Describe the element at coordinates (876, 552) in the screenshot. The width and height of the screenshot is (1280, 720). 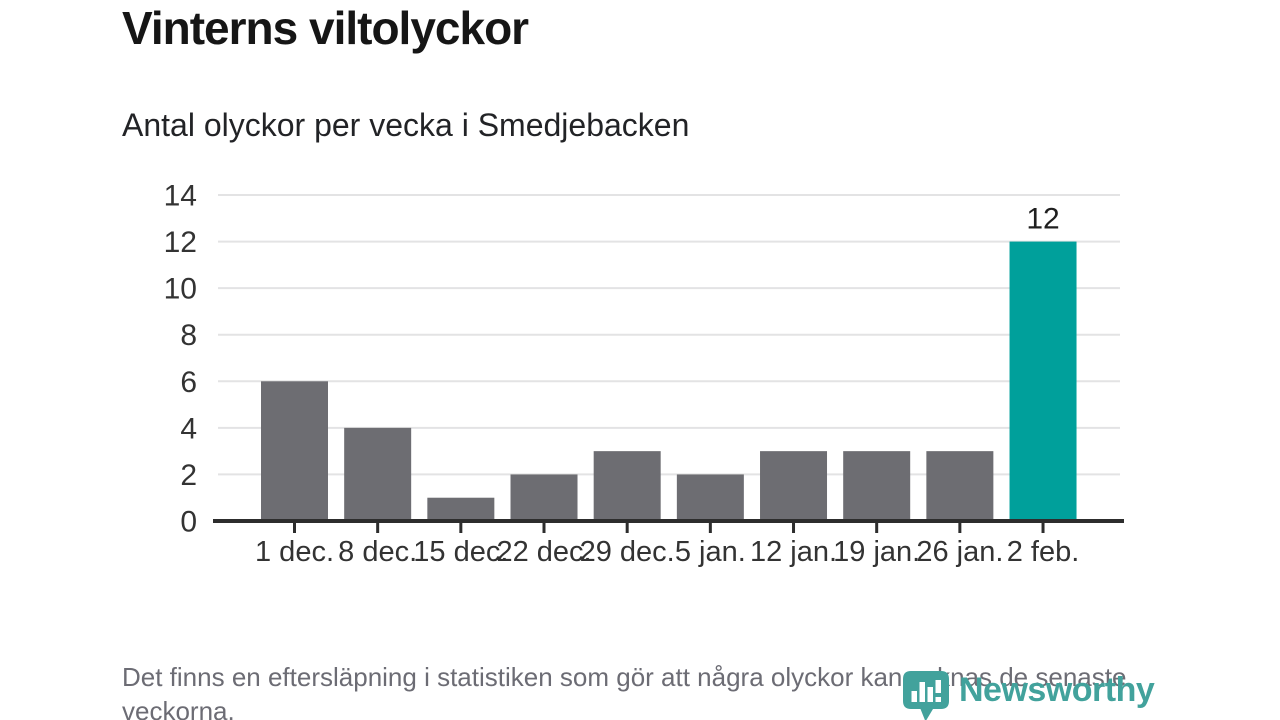
I see `x-axis-label: 19 jan.` at that location.